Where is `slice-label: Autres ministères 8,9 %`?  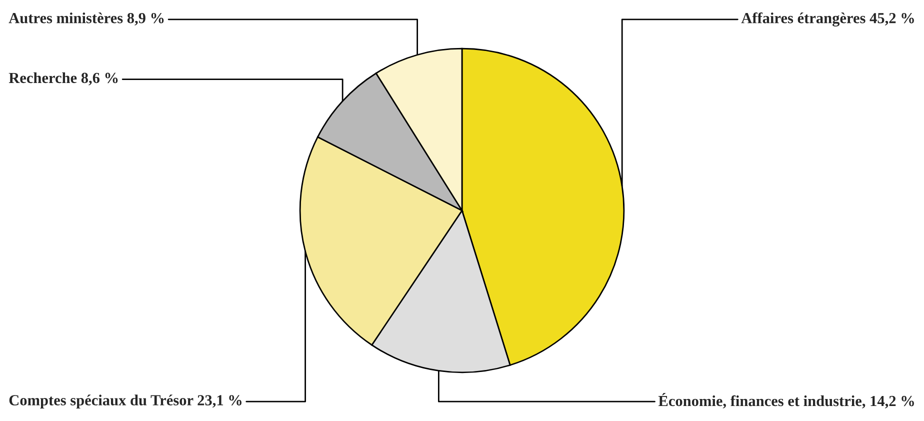
slice-label: Autres ministères 8,9 % is located at coordinates (86, 19).